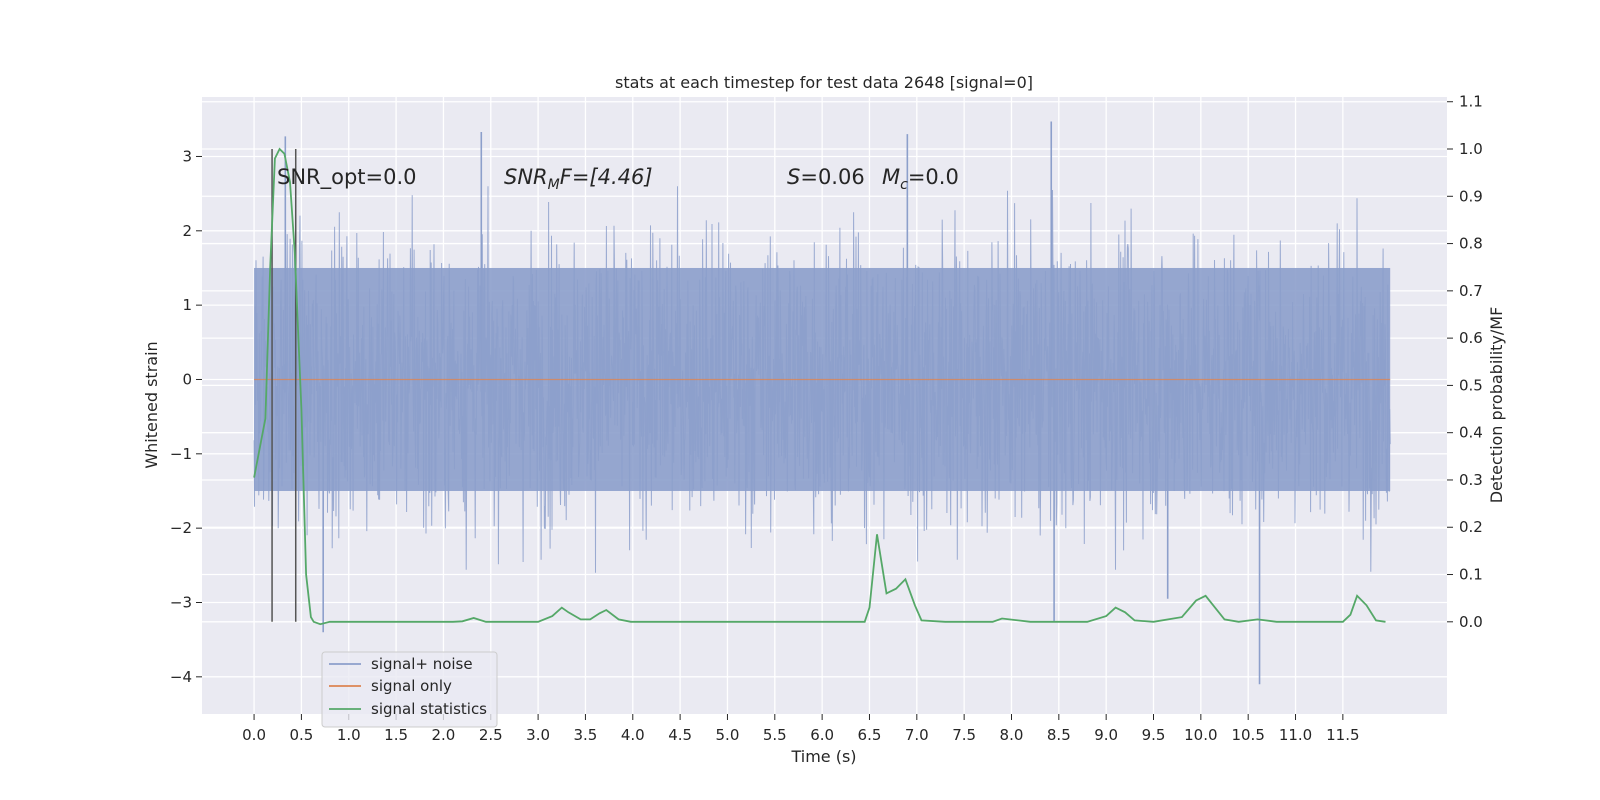 Image resolution: width=1600 pixels, height=800 pixels. Describe the element at coordinates (1471, 575) in the screenshot. I see `y2-tick-label: 0.1` at that location.